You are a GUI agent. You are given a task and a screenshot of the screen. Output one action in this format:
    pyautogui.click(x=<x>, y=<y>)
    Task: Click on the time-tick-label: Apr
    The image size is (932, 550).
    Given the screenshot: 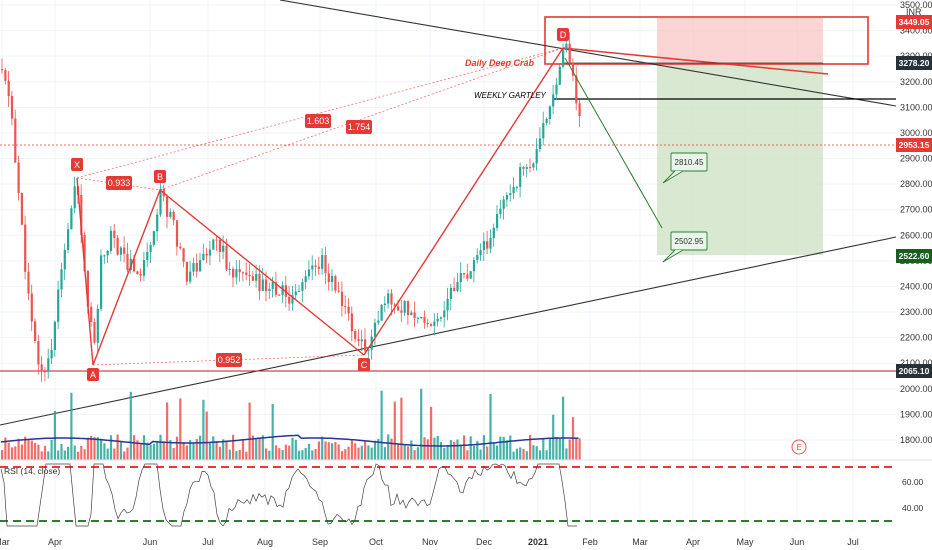 What is the action you would take?
    pyautogui.click(x=55, y=542)
    